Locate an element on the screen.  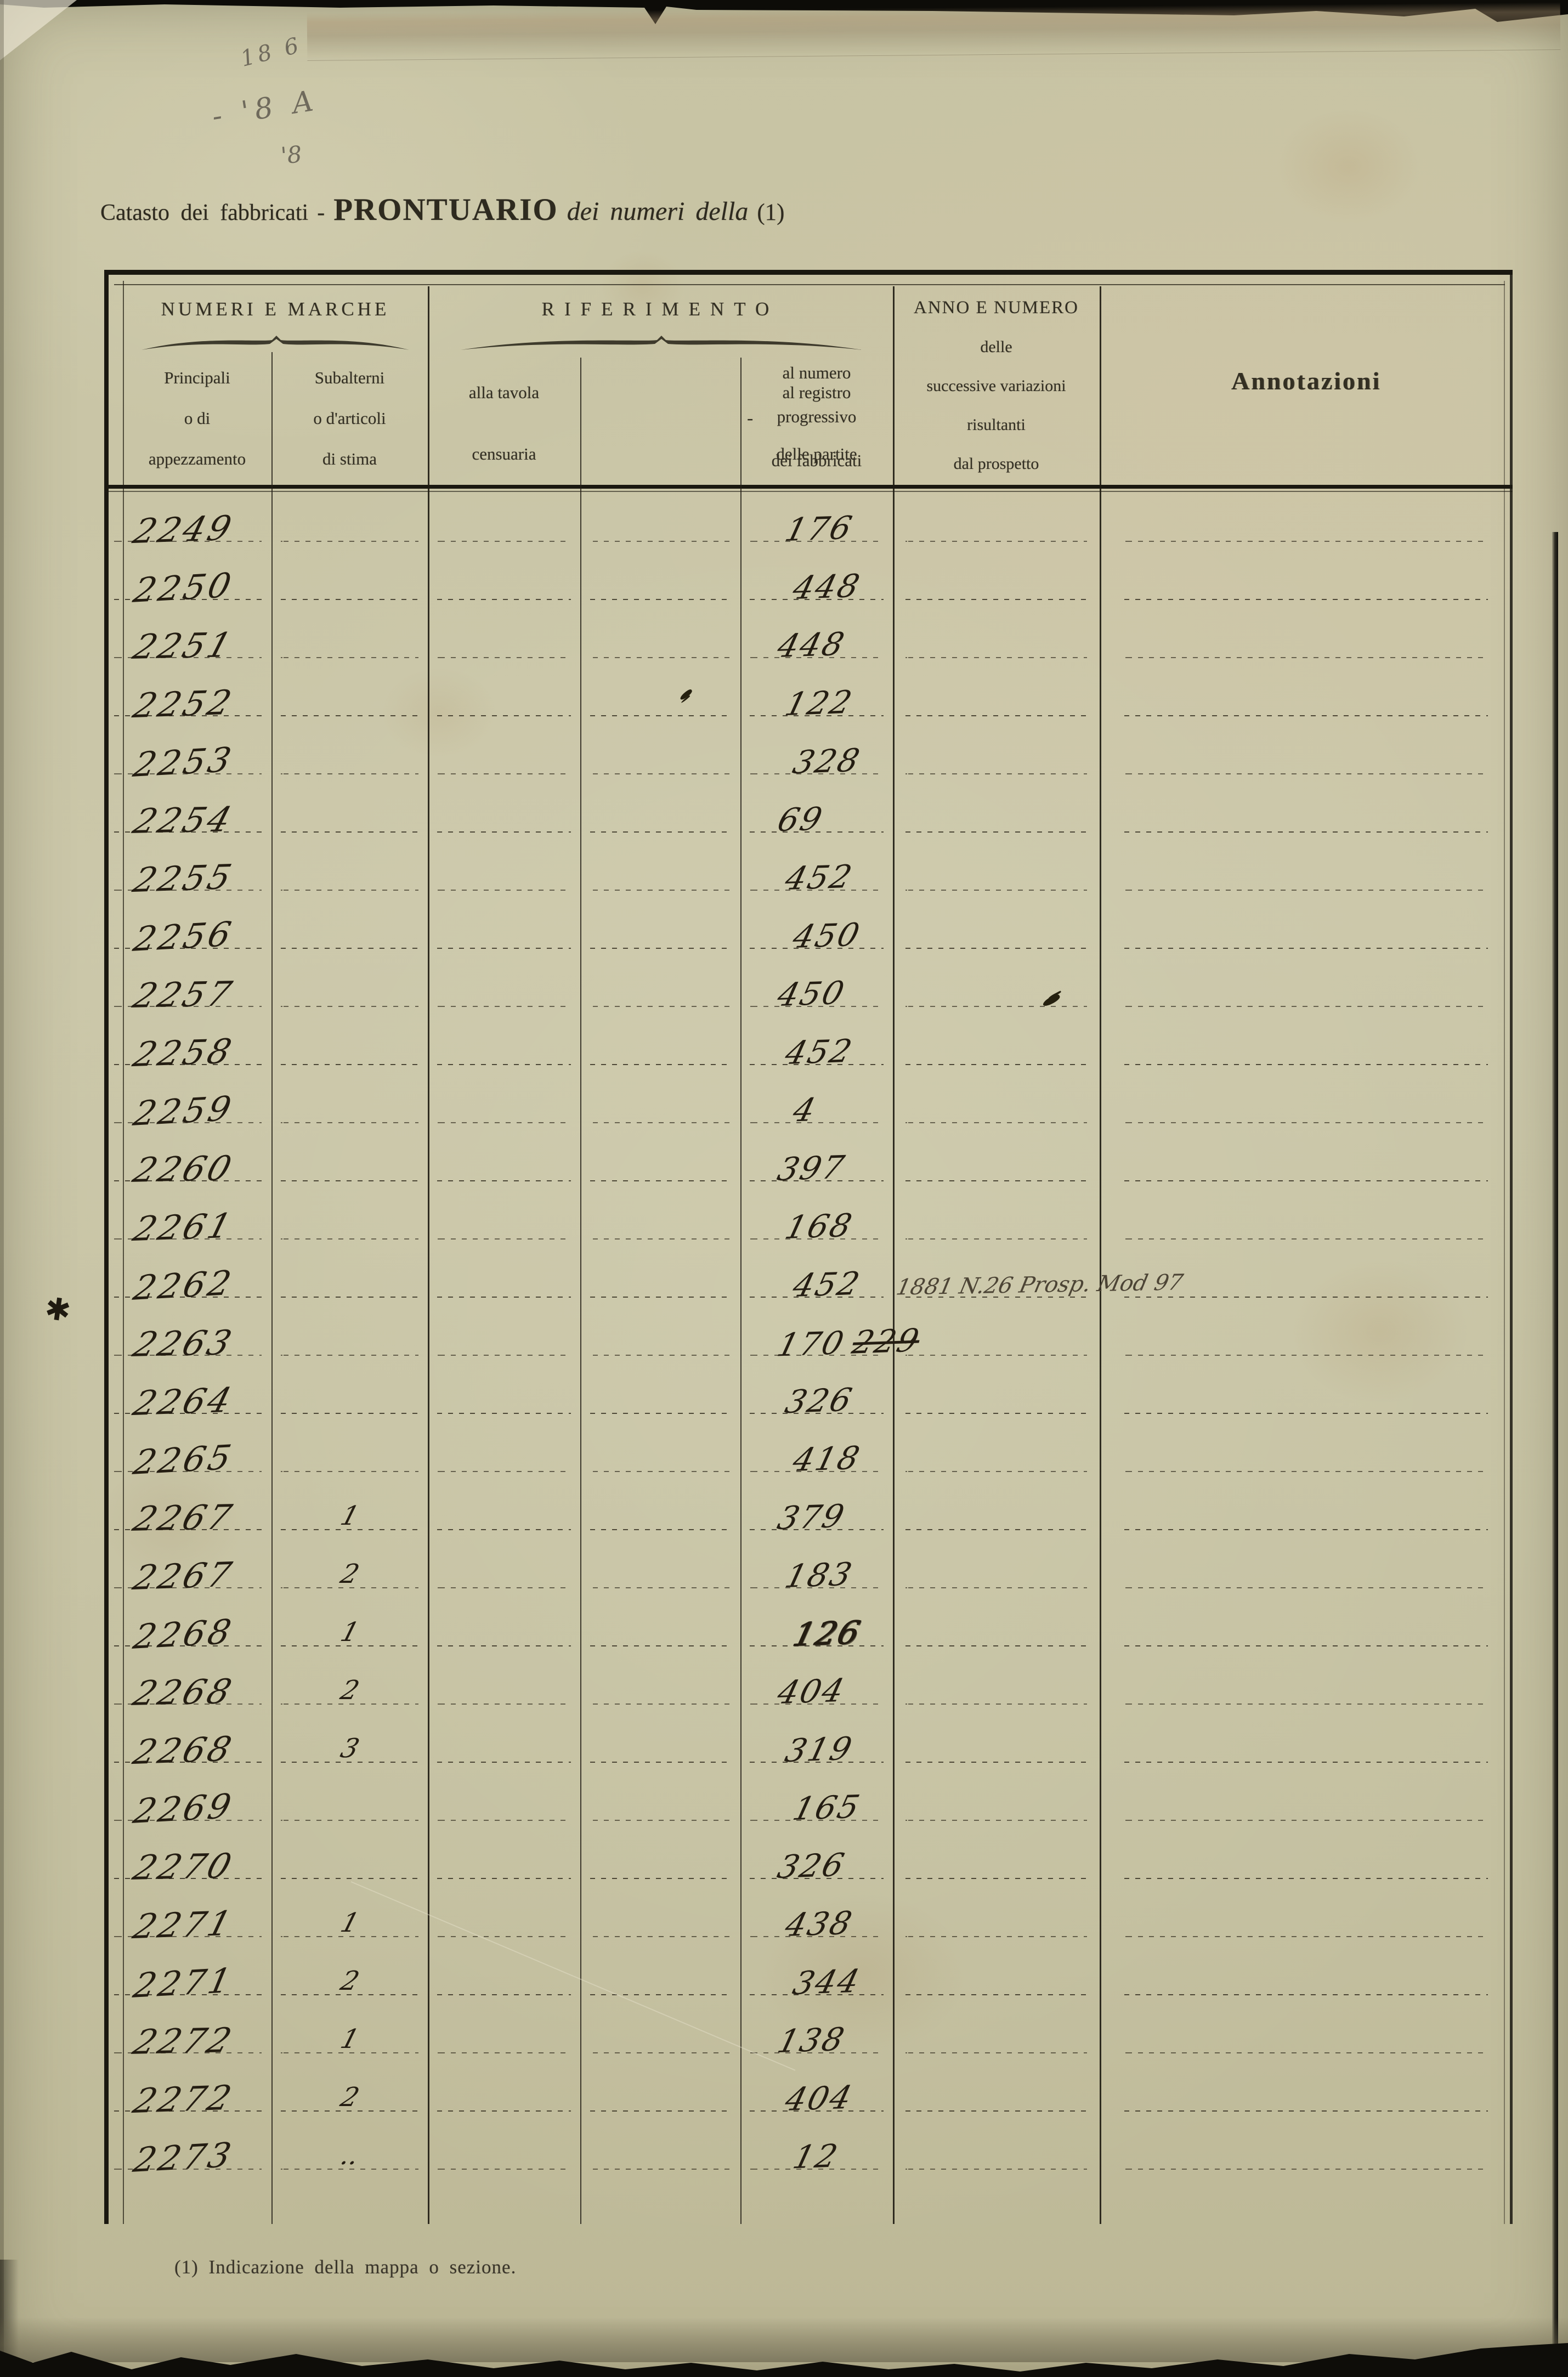
column-group-riferimento: RIFERIMENTO is located at coordinates (660, 309).